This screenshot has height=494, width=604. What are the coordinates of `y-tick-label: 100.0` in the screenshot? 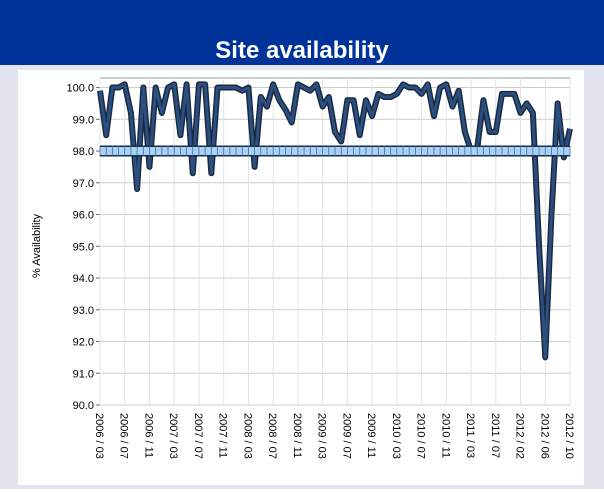 It's located at (80, 89).